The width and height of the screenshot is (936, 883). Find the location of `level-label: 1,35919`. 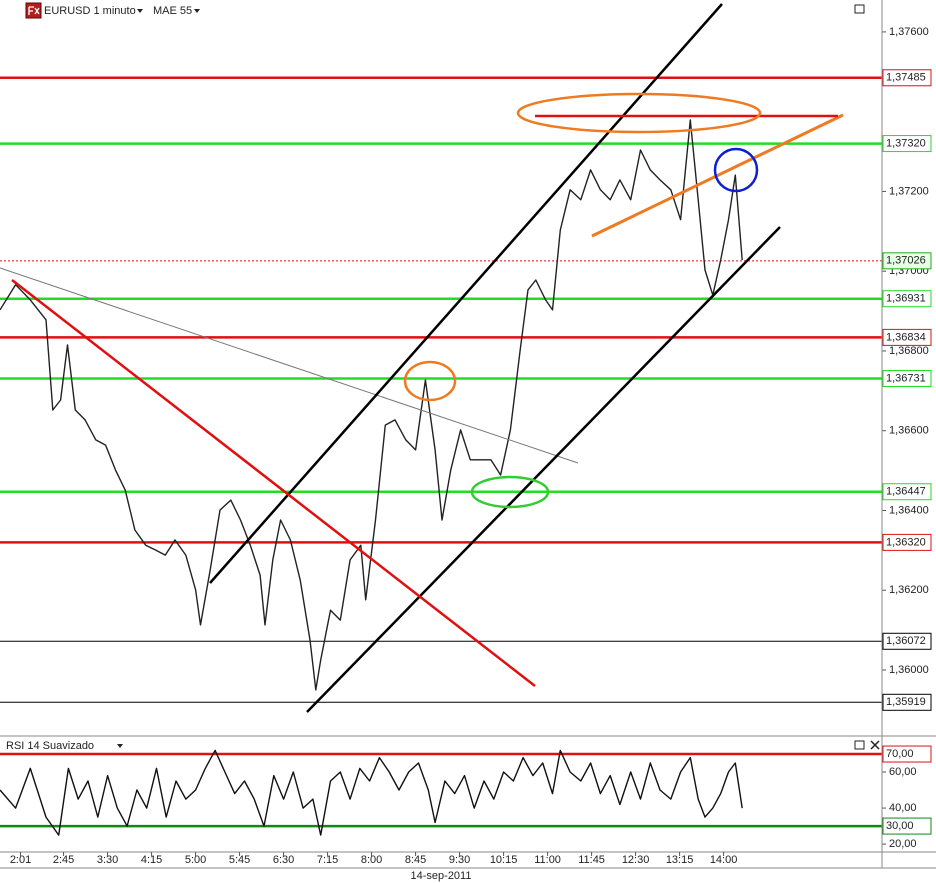

level-label: 1,35919 is located at coordinates (906, 702).